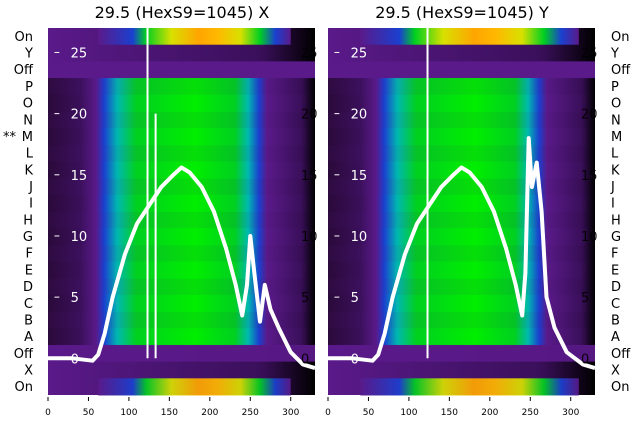 This screenshot has height=440, width=640. I want to click on row-label: D, so click(28, 287).